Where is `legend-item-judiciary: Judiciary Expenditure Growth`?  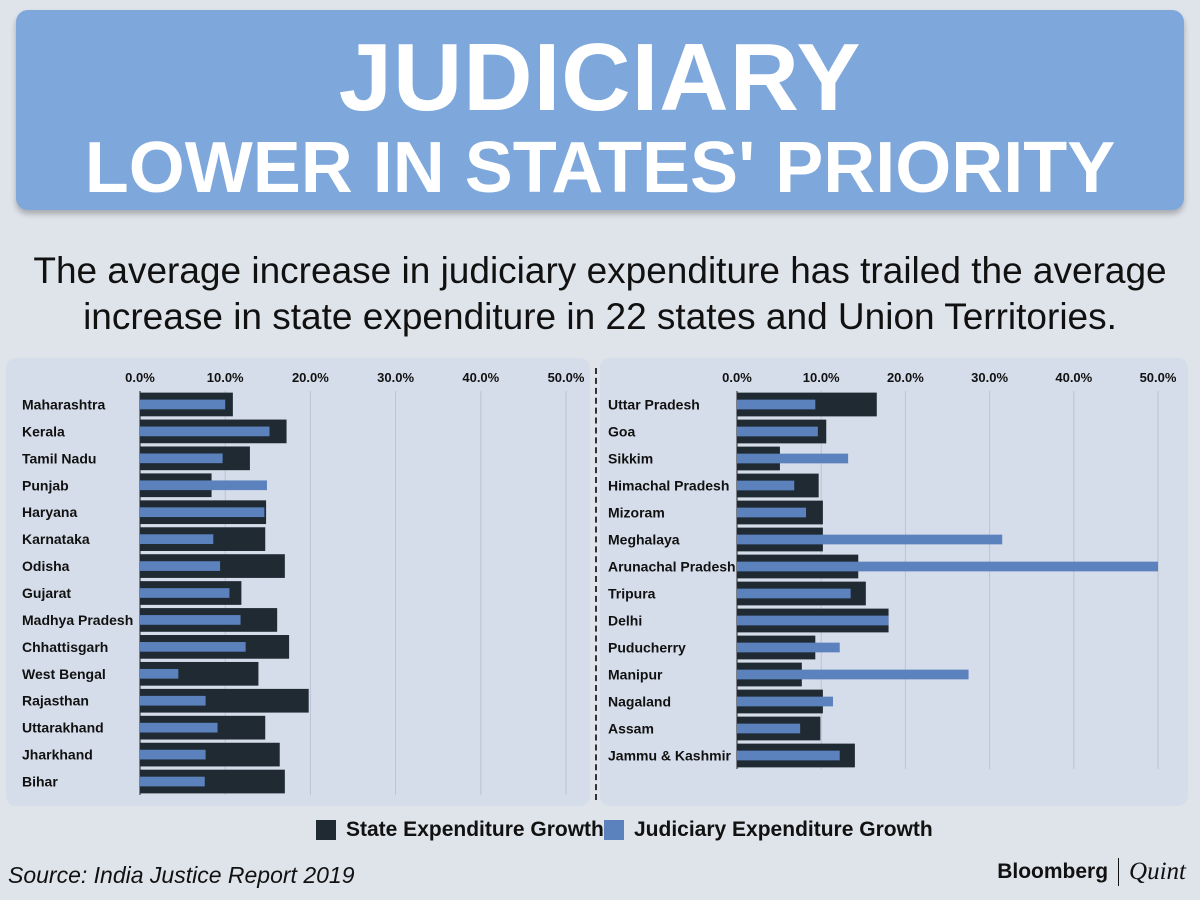
legend-item-judiciary: Judiciary Expenditure Growth is located at coordinates (768, 830).